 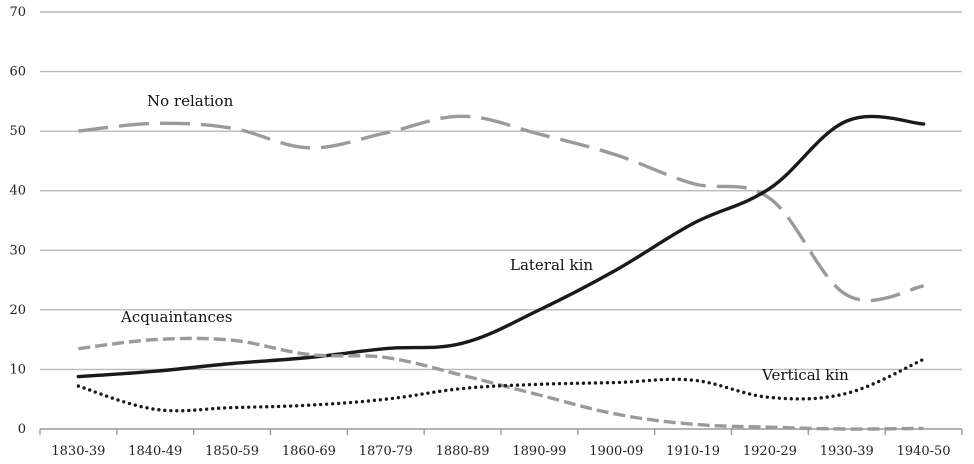 What do you see at coordinates (155, 451) in the screenshot?
I see `x-tick-label-1840-49: 1840-49` at bounding box center [155, 451].